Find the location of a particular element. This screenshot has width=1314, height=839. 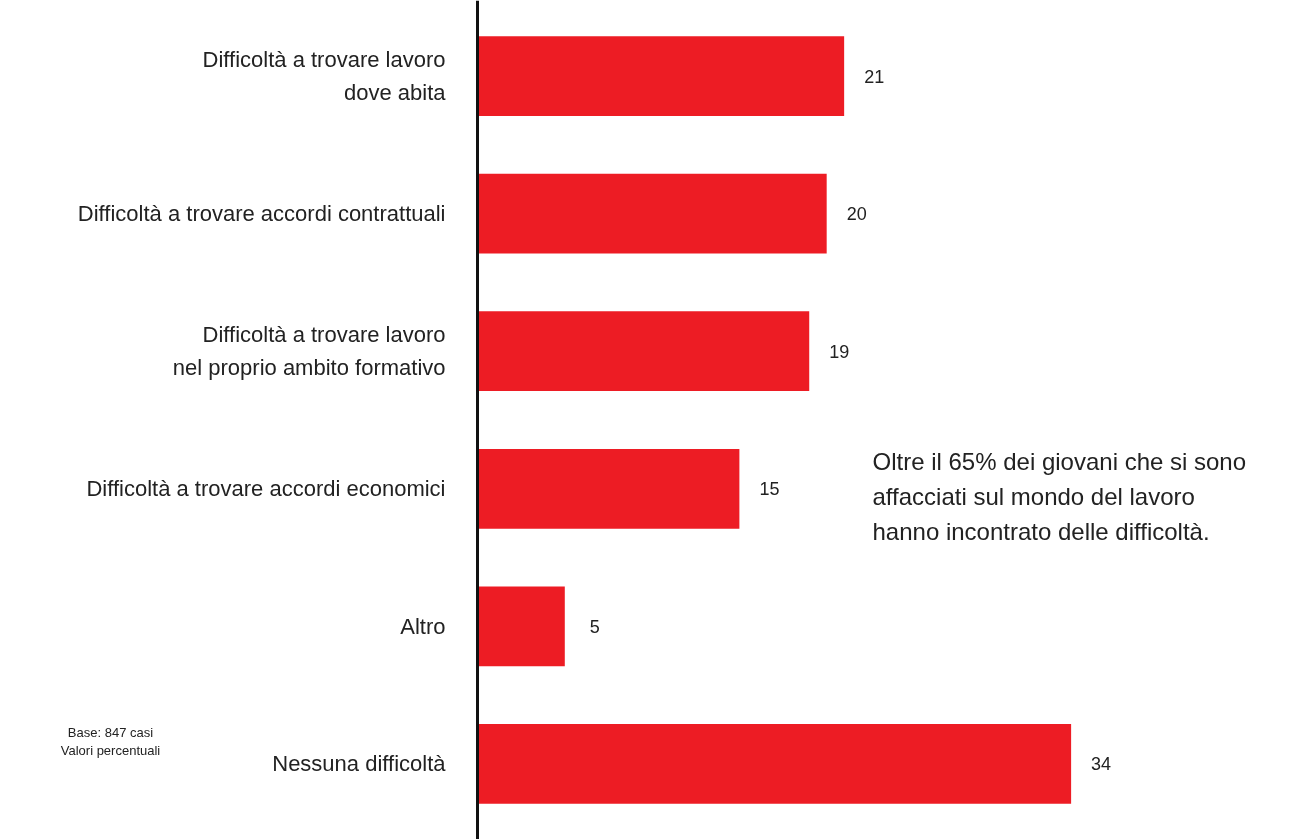

y-tick-label: Difficoltà a trovare lavoro dove abita is located at coordinates (324, 76).